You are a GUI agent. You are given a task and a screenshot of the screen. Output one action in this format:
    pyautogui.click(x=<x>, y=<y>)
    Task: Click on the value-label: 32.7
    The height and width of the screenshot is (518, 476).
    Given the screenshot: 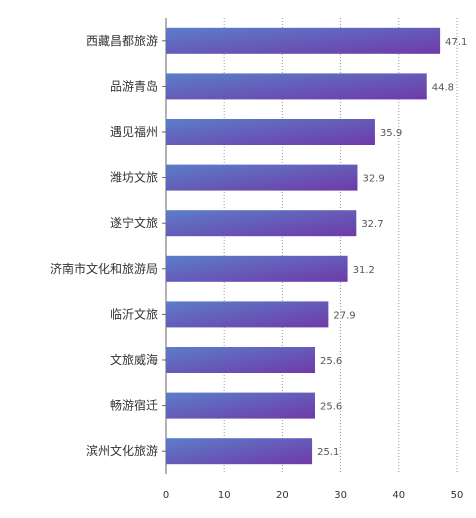 What is the action you would take?
    pyautogui.click(x=372, y=224)
    